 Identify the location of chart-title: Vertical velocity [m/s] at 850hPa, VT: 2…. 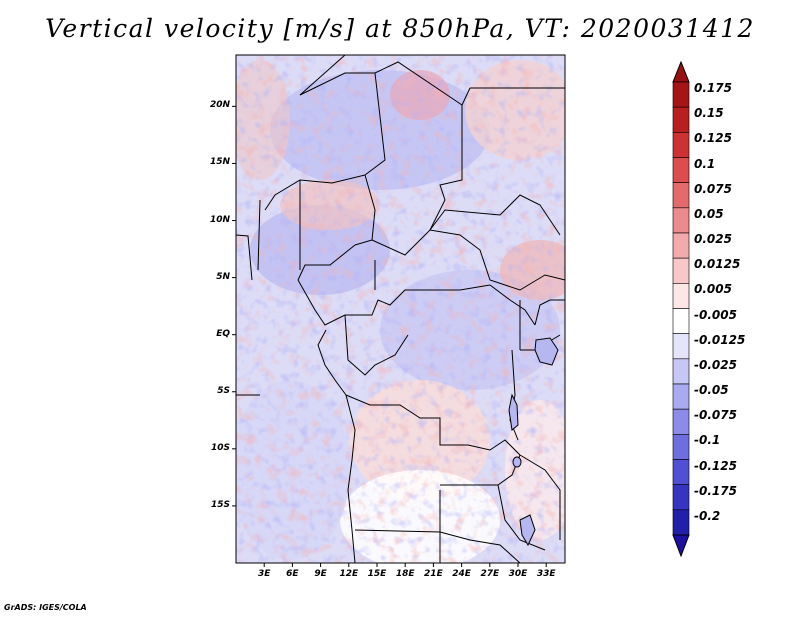
(400, 28).